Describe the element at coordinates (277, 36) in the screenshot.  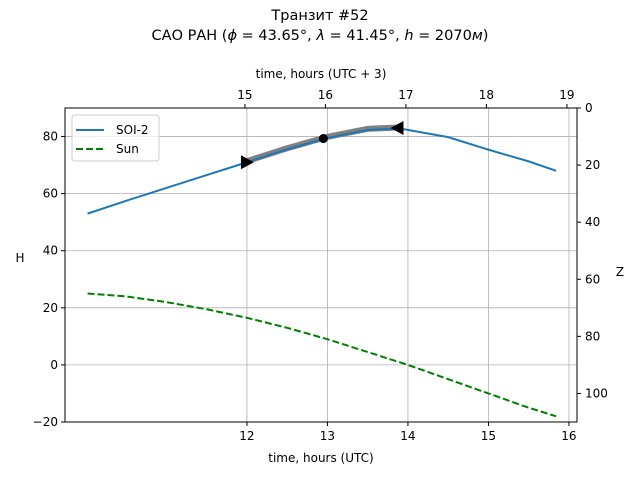
I see `subtitle-phi-value: = 43.65°,` at that location.